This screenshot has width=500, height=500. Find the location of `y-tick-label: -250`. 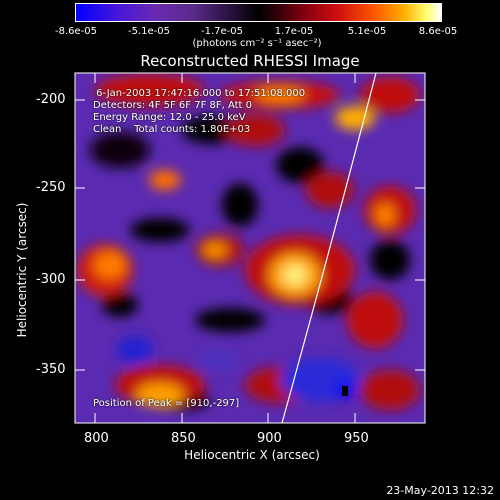

y-tick-label: -250 is located at coordinates (51, 187).